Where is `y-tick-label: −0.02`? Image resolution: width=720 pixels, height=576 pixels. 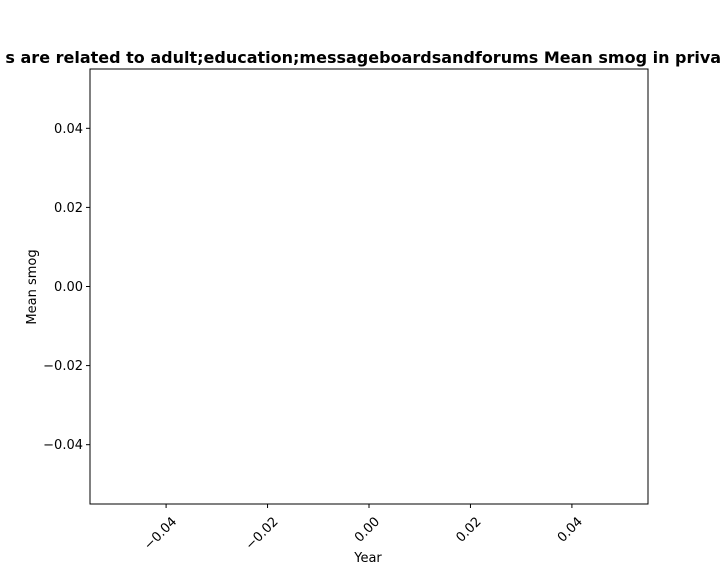 y-tick-label: −0.02 is located at coordinates (63, 366).